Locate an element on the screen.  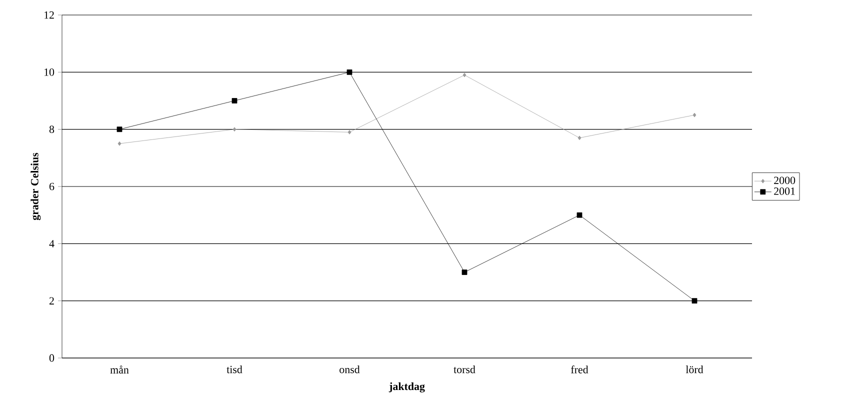
legend-label: 2001 is located at coordinates (784, 191).